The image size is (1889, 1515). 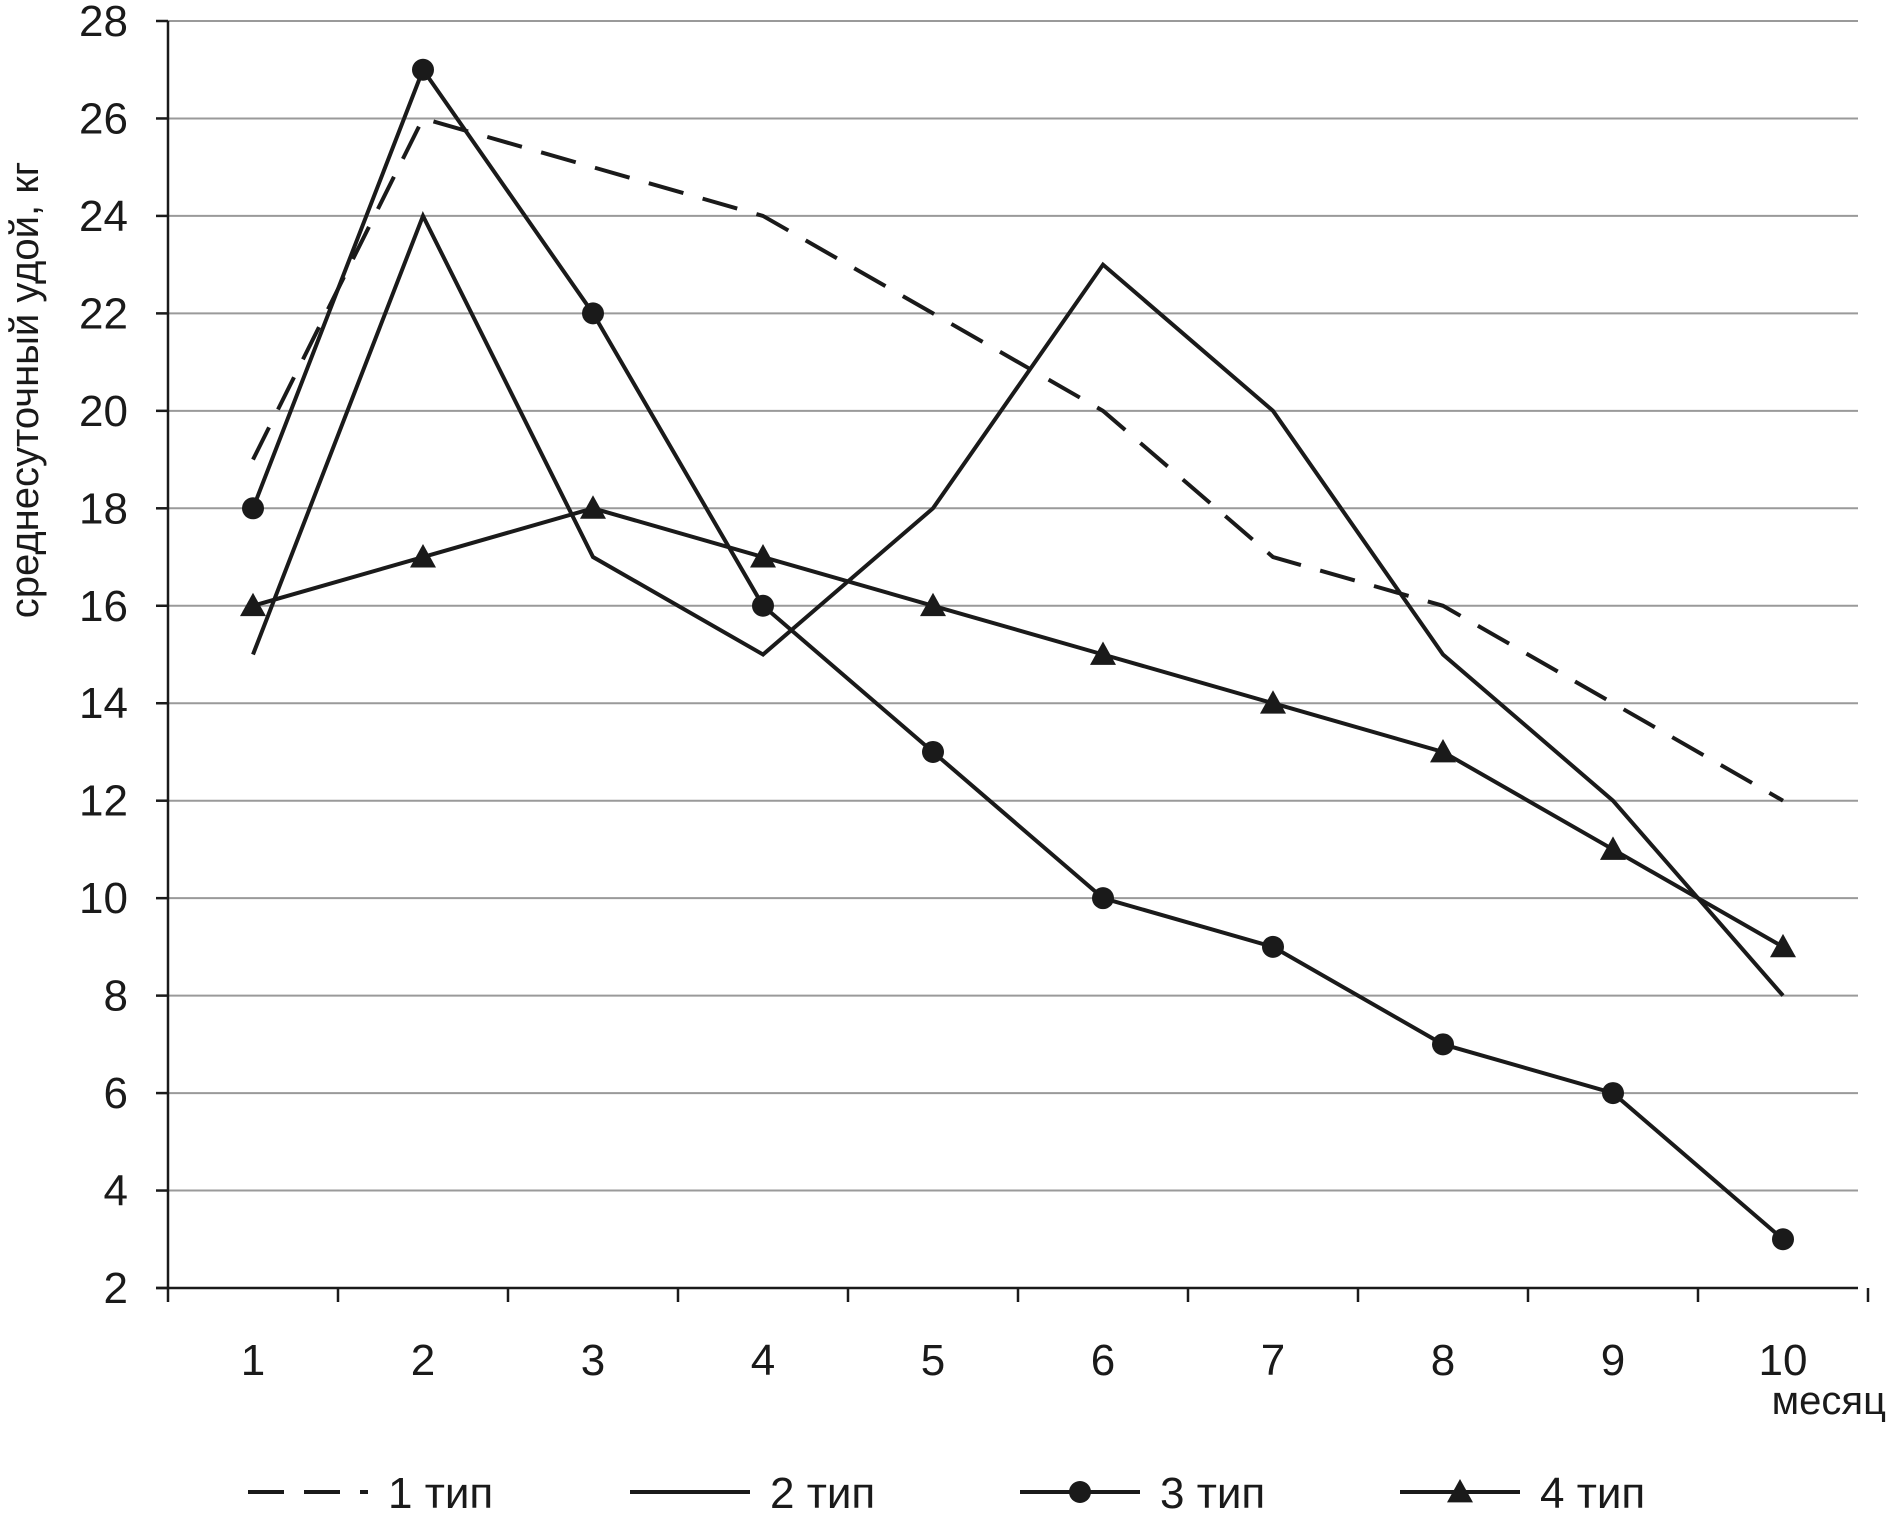 I want to click on y-tick-label: 24, so click(x=103, y=216).